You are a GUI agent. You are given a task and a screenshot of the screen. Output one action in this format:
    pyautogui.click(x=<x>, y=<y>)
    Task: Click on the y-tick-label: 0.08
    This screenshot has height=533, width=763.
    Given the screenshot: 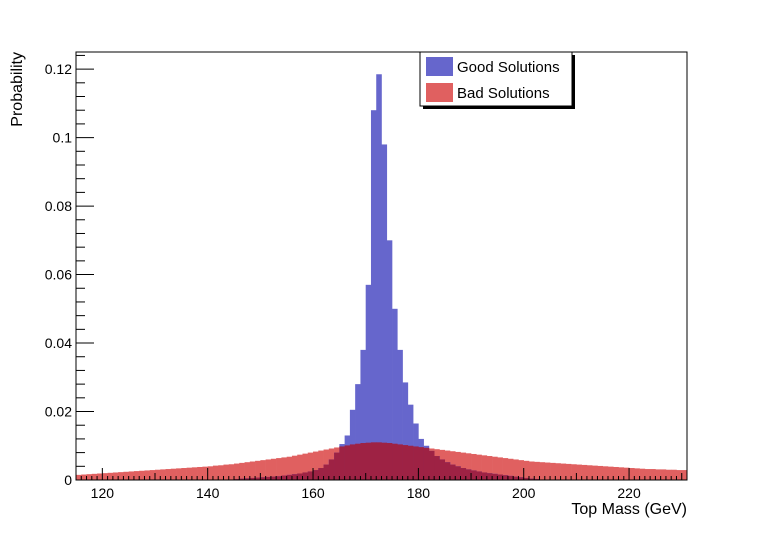 What is the action you would take?
    pyautogui.click(x=58, y=206)
    